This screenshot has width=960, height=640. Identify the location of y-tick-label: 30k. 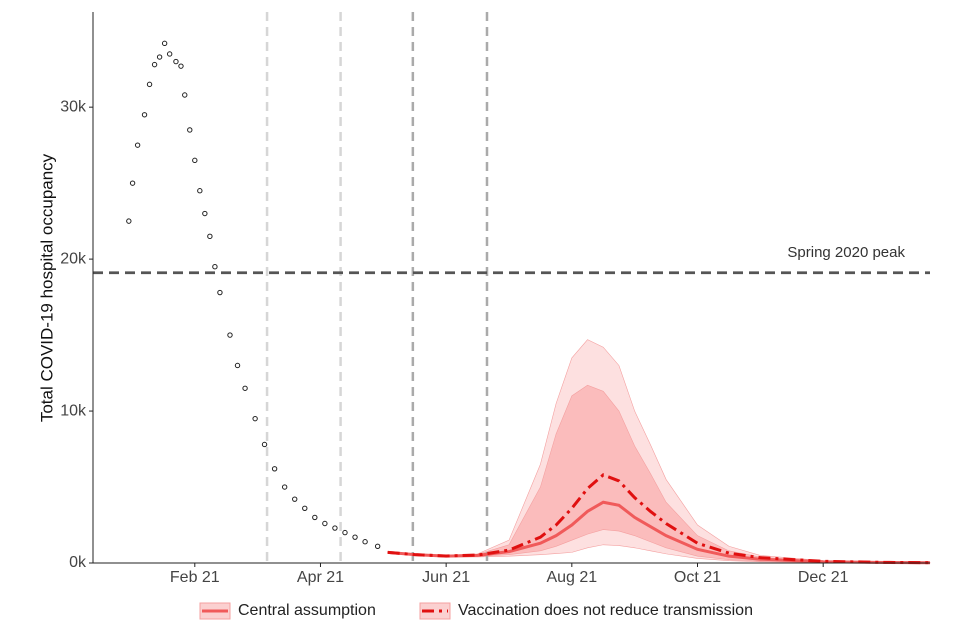
(73, 106).